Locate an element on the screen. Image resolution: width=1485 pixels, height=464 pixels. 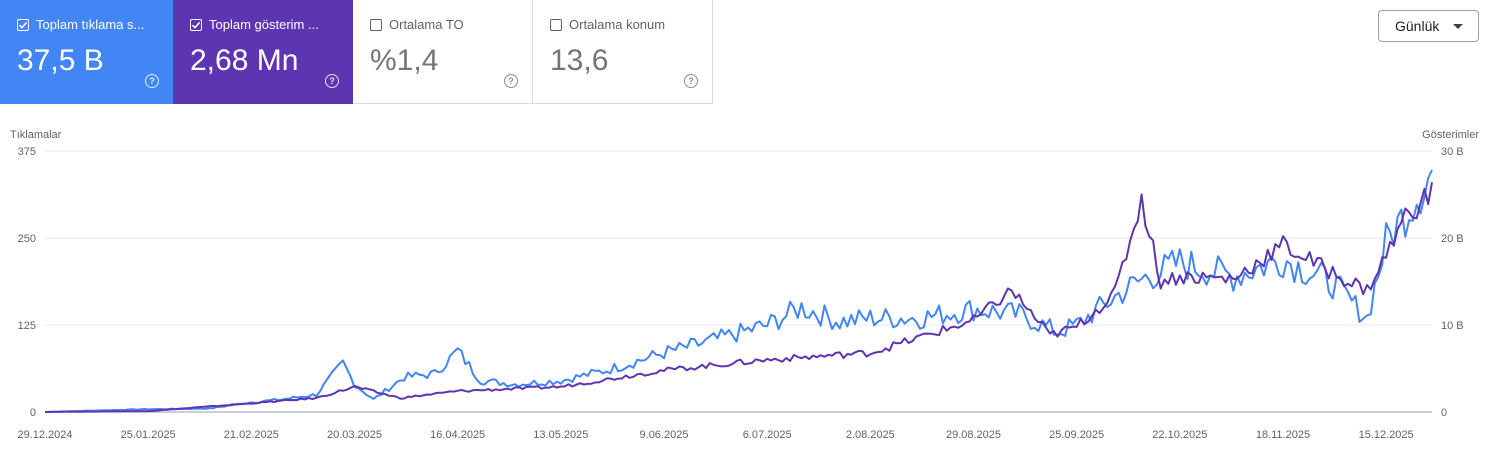
left-tick-label: 0 is located at coordinates (33, 413).